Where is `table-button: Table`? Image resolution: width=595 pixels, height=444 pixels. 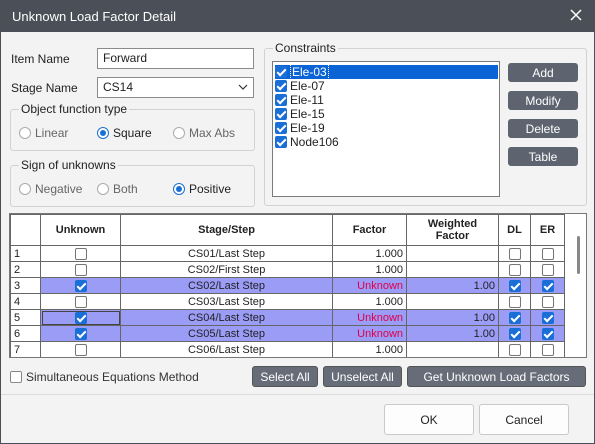
table-button: Table is located at coordinates (543, 156).